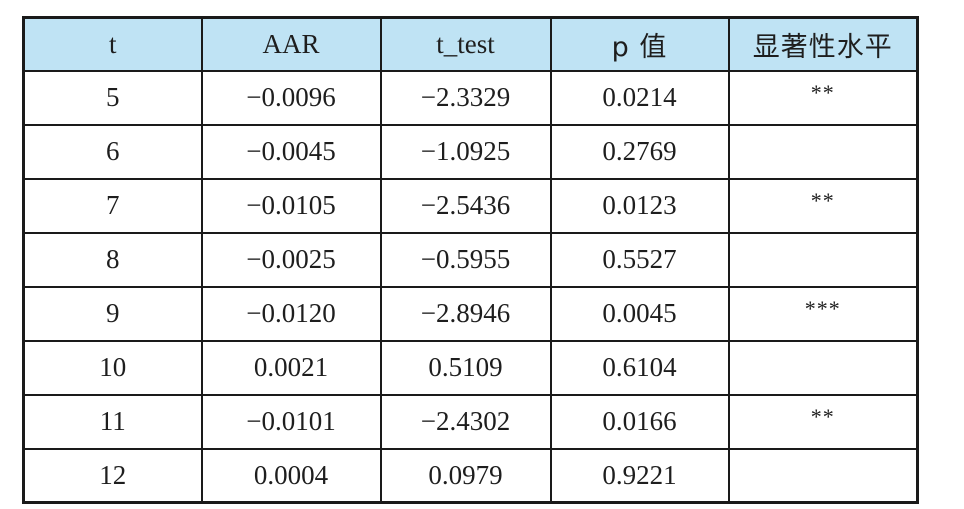  I want to click on header-row: t AAR t_test p 值 显著性水平, so click(470, 44).